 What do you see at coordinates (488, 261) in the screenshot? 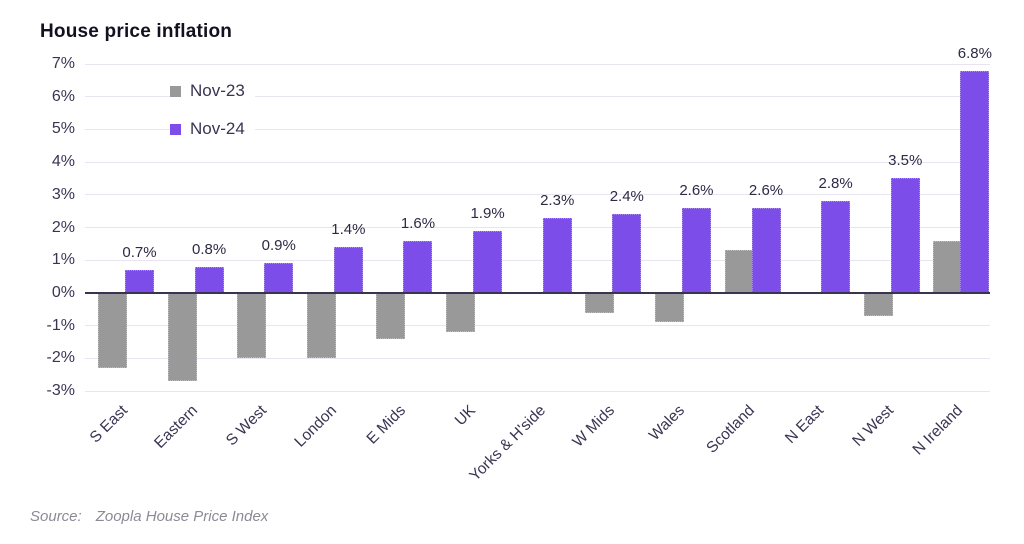
I see `bar-nov-24-uk` at bounding box center [488, 261].